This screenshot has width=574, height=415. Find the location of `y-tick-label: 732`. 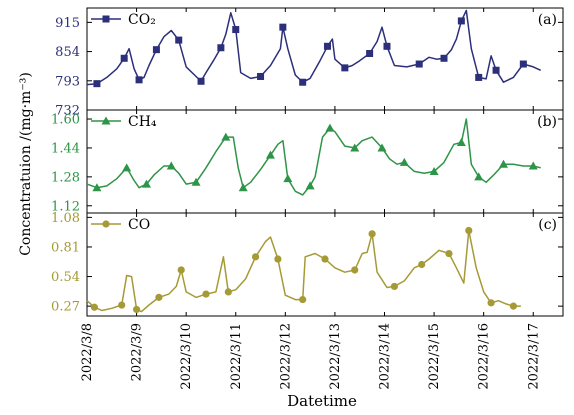

y-tick-label: 732 is located at coordinates (67, 111).